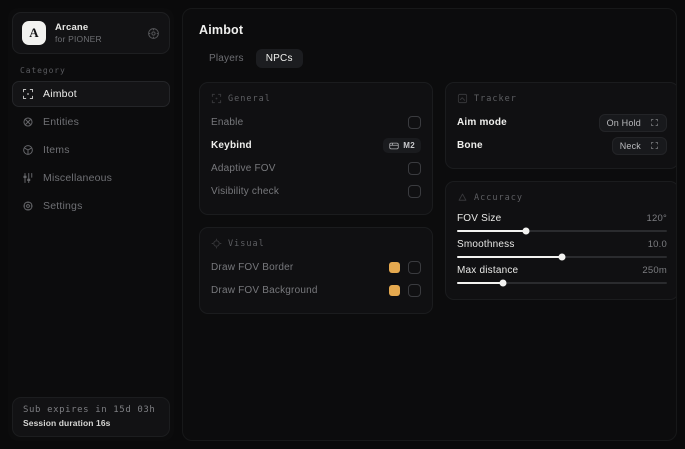  I want to click on target-icon, so click(216, 243).